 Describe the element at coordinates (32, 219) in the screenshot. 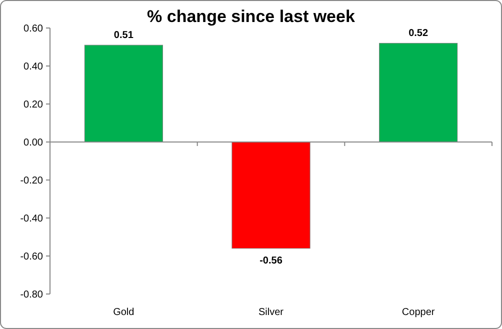

I see `y-tick-label: -0.40` at that location.